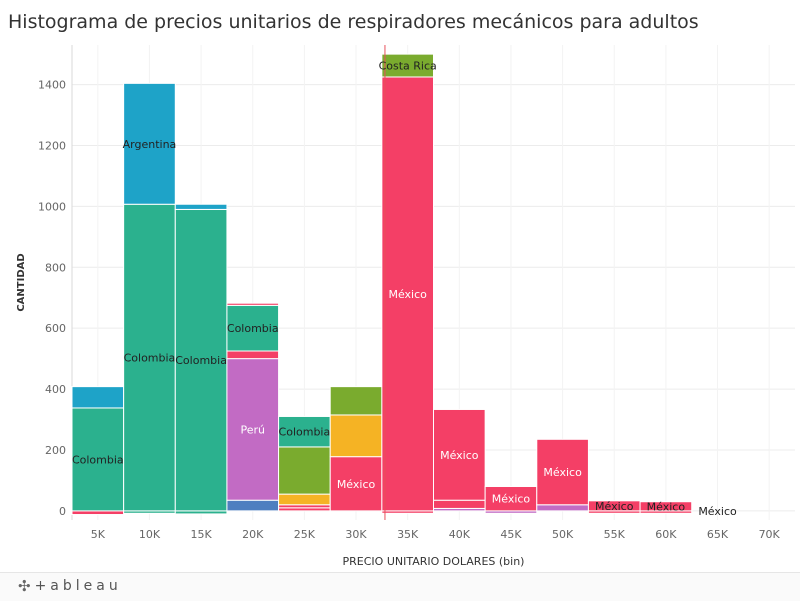 This screenshot has width=800, height=601. What do you see at coordinates (55, 328) in the screenshot?
I see `y-tick-label: 600` at bounding box center [55, 328].